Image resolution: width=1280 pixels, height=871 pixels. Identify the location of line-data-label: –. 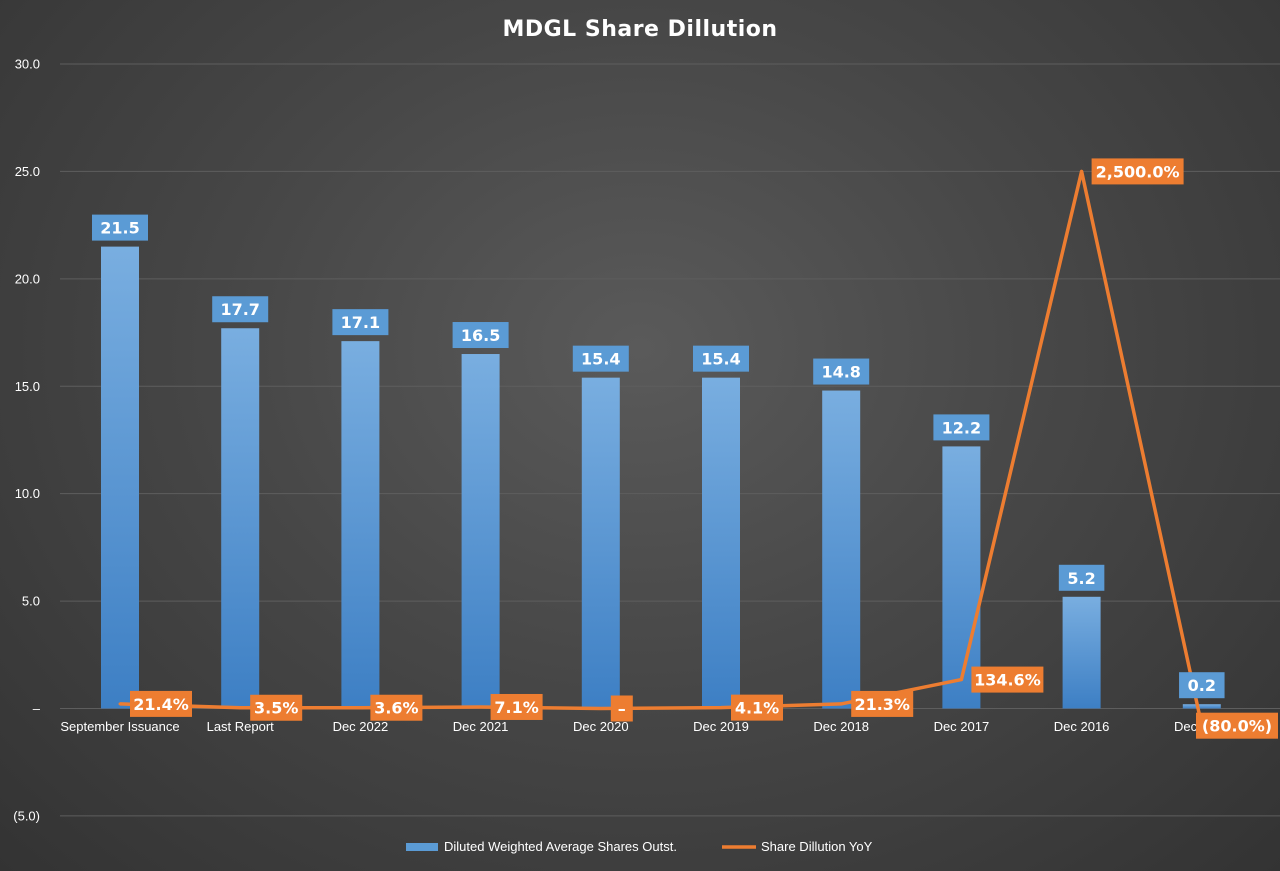
(622, 709).